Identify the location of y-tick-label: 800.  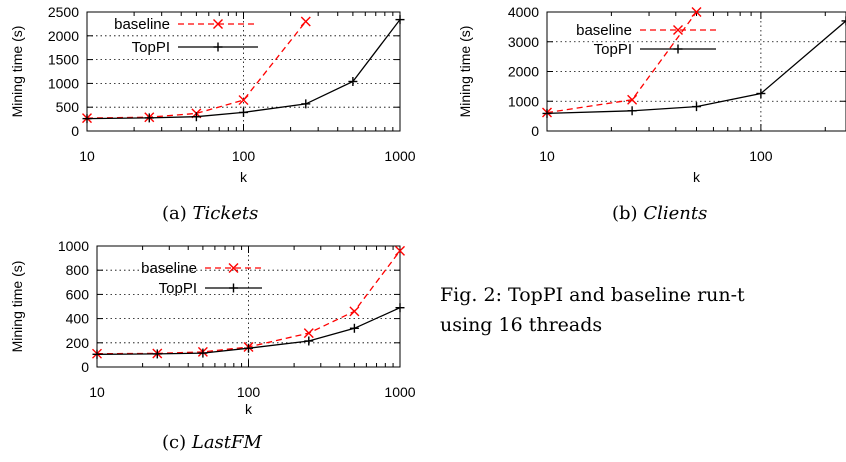
(78, 270).